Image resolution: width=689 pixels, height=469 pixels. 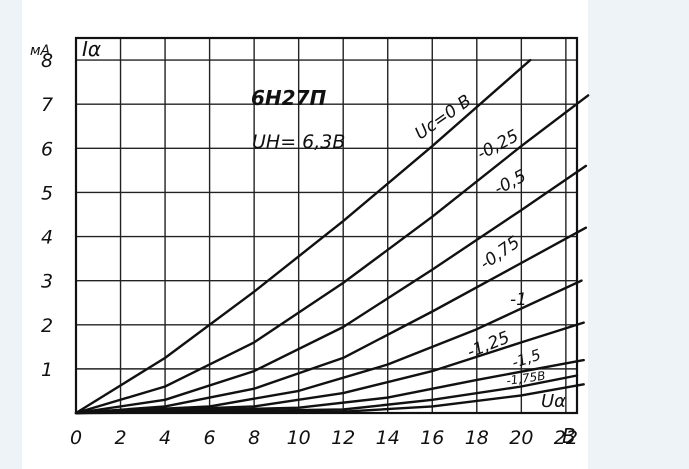 What do you see at coordinates (120, 438) in the screenshot?
I see `x-tick-label-1: 2` at bounding box center [120, 438].